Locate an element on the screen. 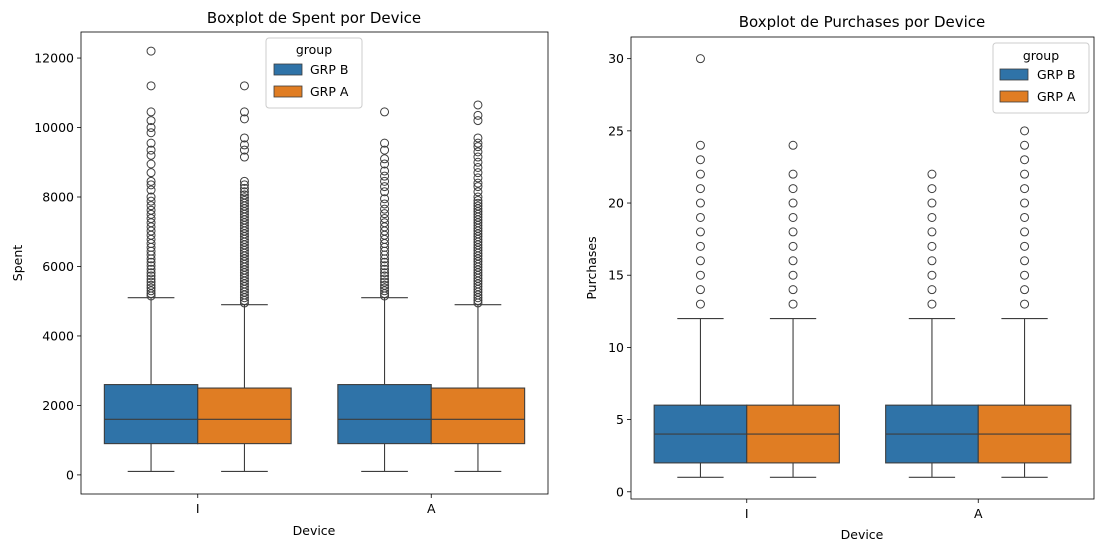 This screenshot has height=547, width=1119. y-tick-label: 25 is located at coordinates (616, 130).